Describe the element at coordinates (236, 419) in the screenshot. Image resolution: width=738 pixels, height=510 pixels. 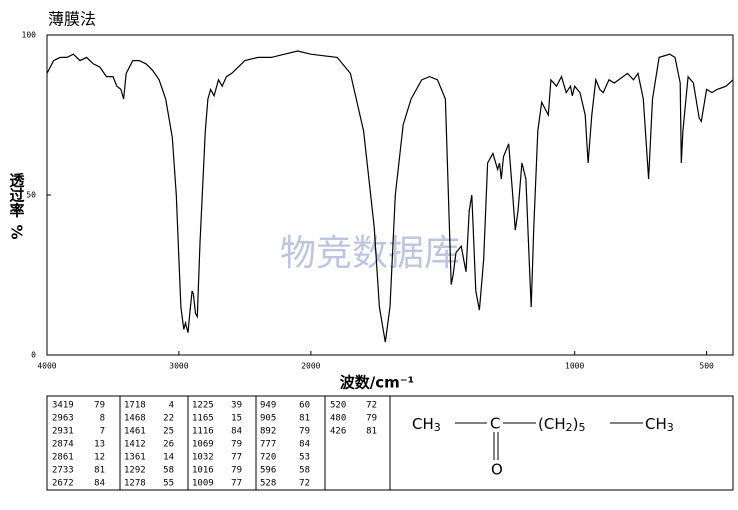
I see `peak-transmittance: 15` at that location.